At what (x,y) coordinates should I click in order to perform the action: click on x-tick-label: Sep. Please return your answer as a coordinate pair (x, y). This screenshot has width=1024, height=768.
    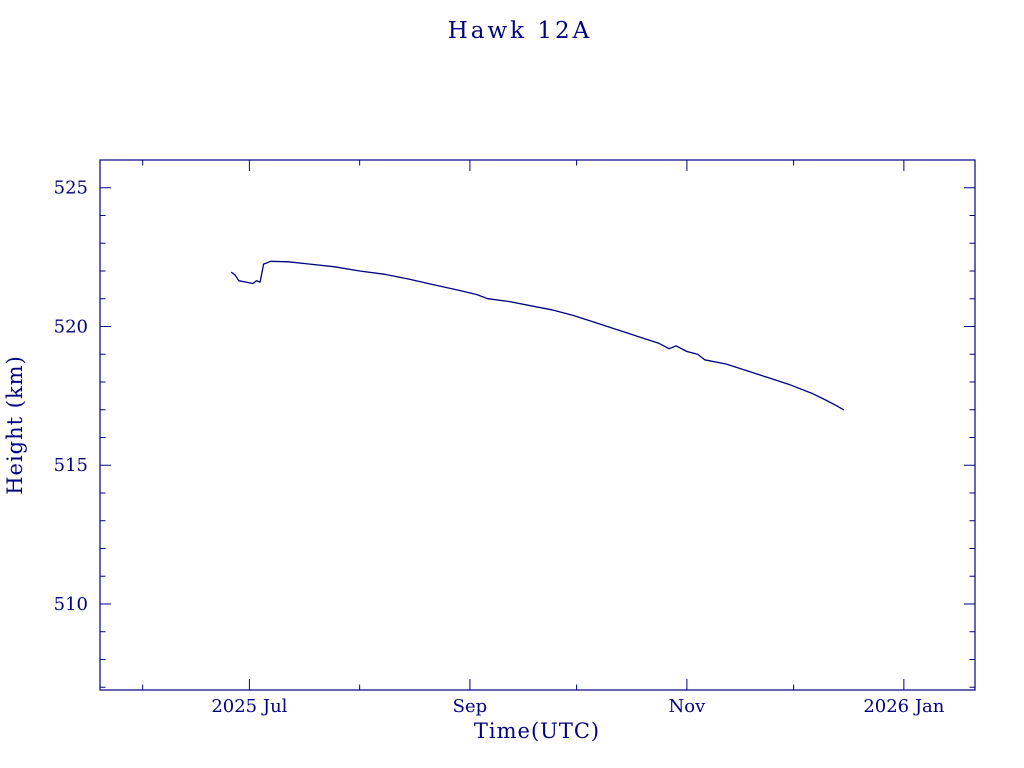
    Looking at the image, I should click on (470, 706).